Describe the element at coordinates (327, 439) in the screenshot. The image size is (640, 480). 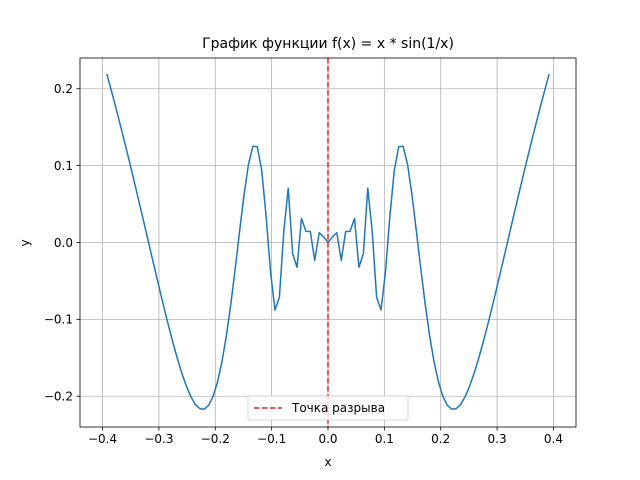
I see `x-tick-label: 0.0` at that location.